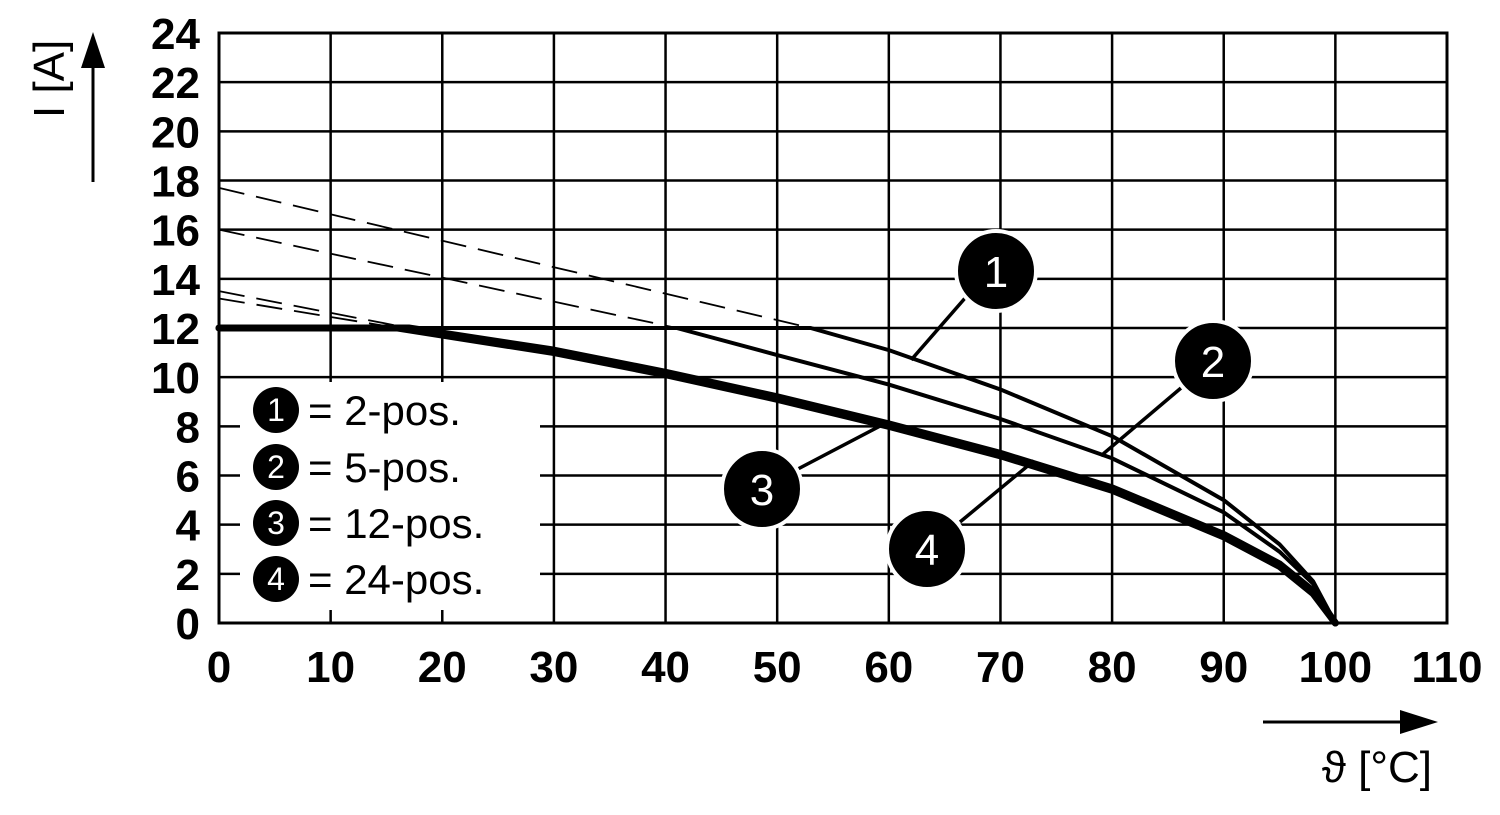 The image size is (1500, 815). I want to click on extrapolation-lines, so click(514, 257).